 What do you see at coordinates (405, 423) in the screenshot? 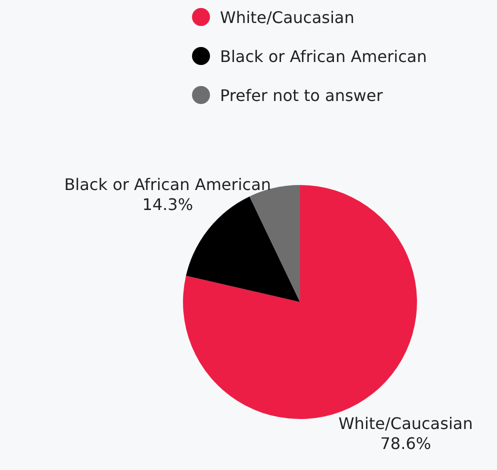
I see `slice-label: White/Caucasian` at bounding box center [405, 423].